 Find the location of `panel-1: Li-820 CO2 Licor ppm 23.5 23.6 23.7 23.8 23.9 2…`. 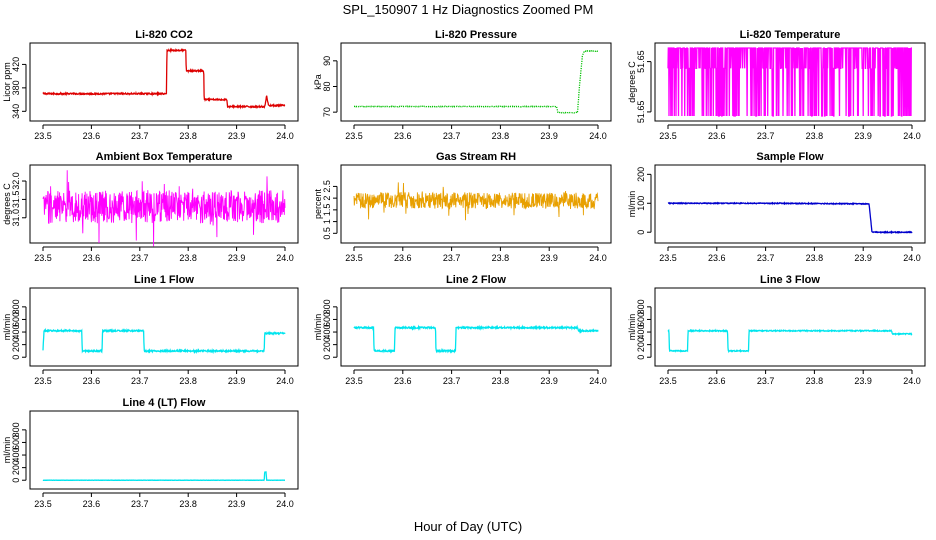

panel-1: Li-820 CO2 Licor ppm 23.5 23.6 23.7 23.8 23.9 2… is located at coordinates (150, 85).